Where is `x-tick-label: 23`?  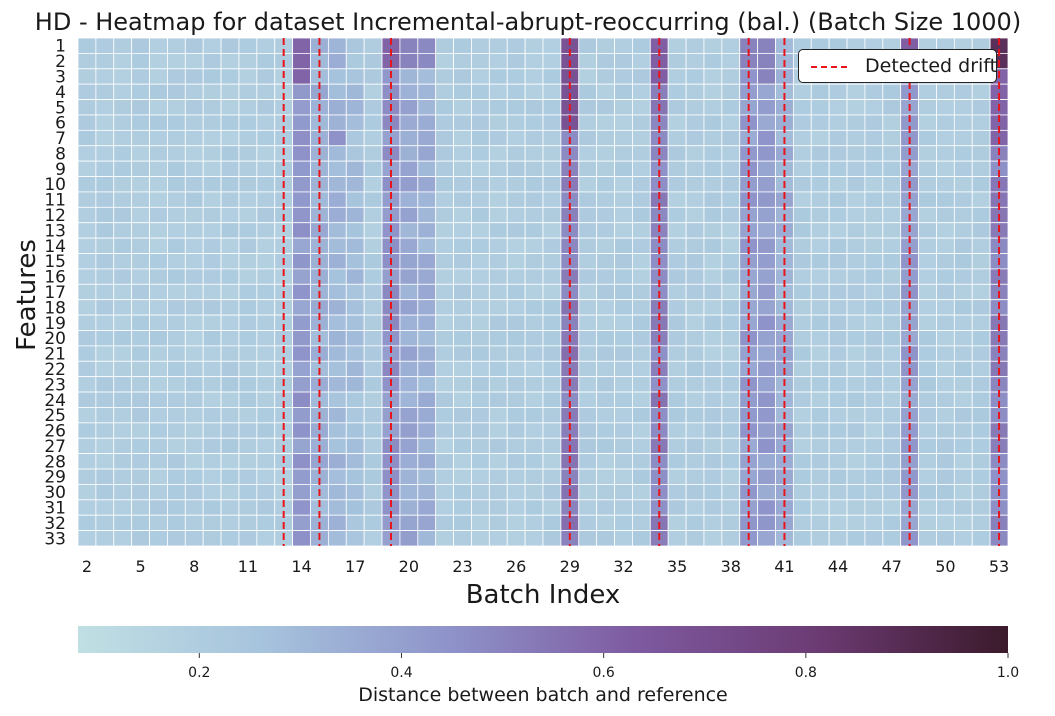
x-tick-label: 23 is located at coordinates (462, 566).